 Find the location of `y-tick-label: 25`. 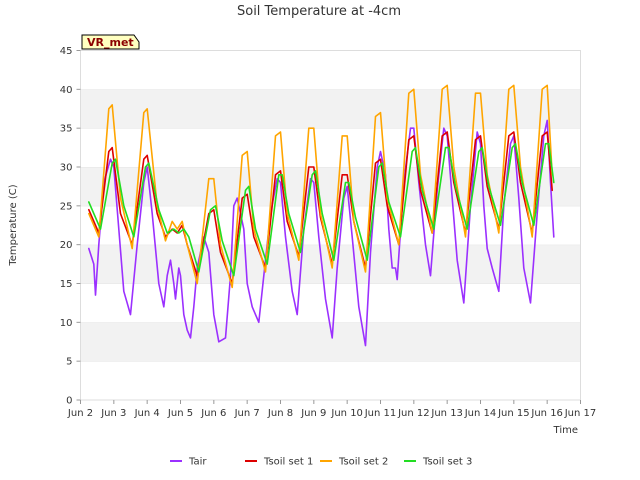

y-tick-label: 25 is located at coordinates (66, 206).